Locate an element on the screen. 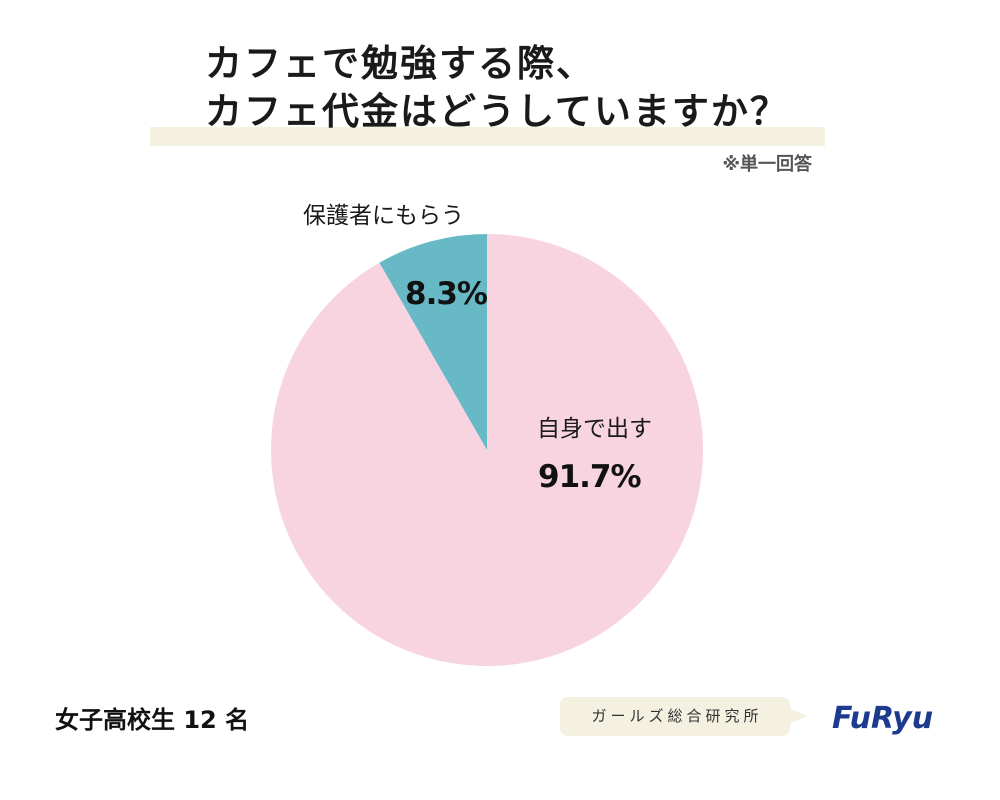 The height and width of the screenshot is (800, 1000). furyu-logo: FuRyu is located at coordinates (883, 718).